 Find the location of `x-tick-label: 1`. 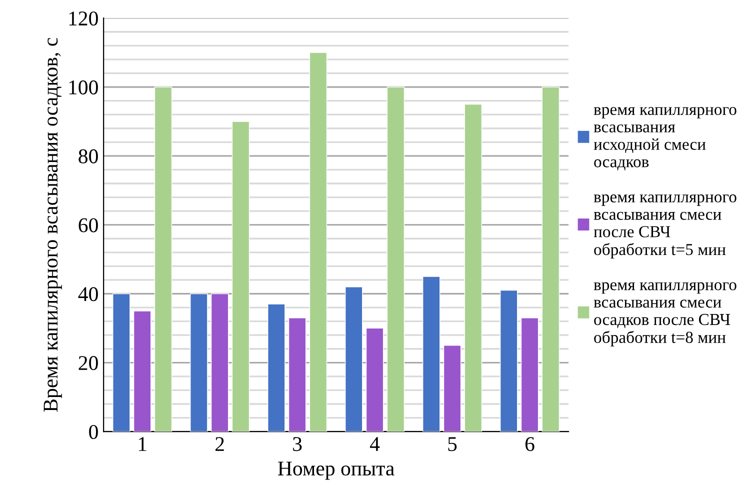

x-tick-label: 1 is located at coordinates (142, 444).